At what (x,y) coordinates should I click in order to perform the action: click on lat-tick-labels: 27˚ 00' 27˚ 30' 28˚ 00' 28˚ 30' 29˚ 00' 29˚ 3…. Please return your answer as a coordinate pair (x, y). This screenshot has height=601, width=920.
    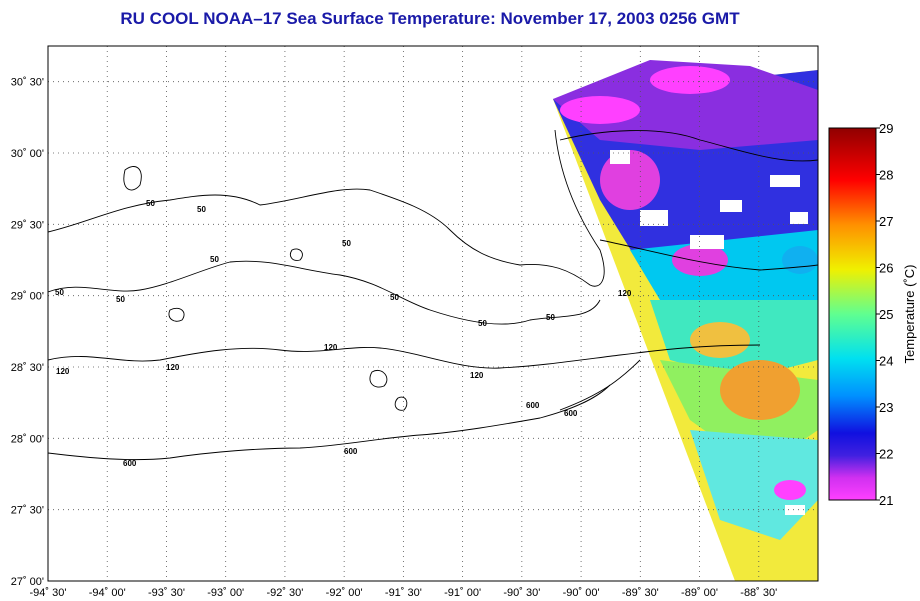
    Looking at the image, I should click on (27, 332).